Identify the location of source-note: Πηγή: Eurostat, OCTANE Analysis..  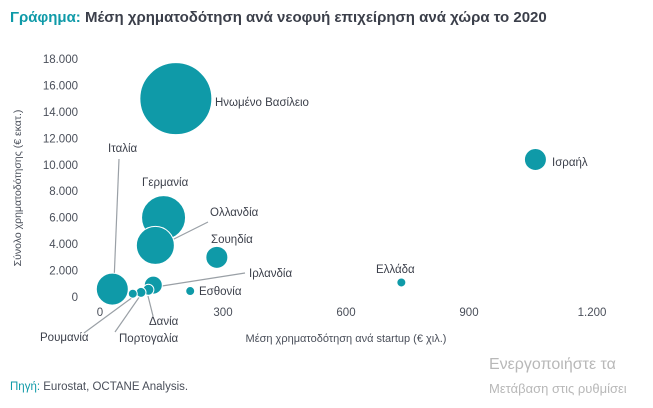
(99, 387).